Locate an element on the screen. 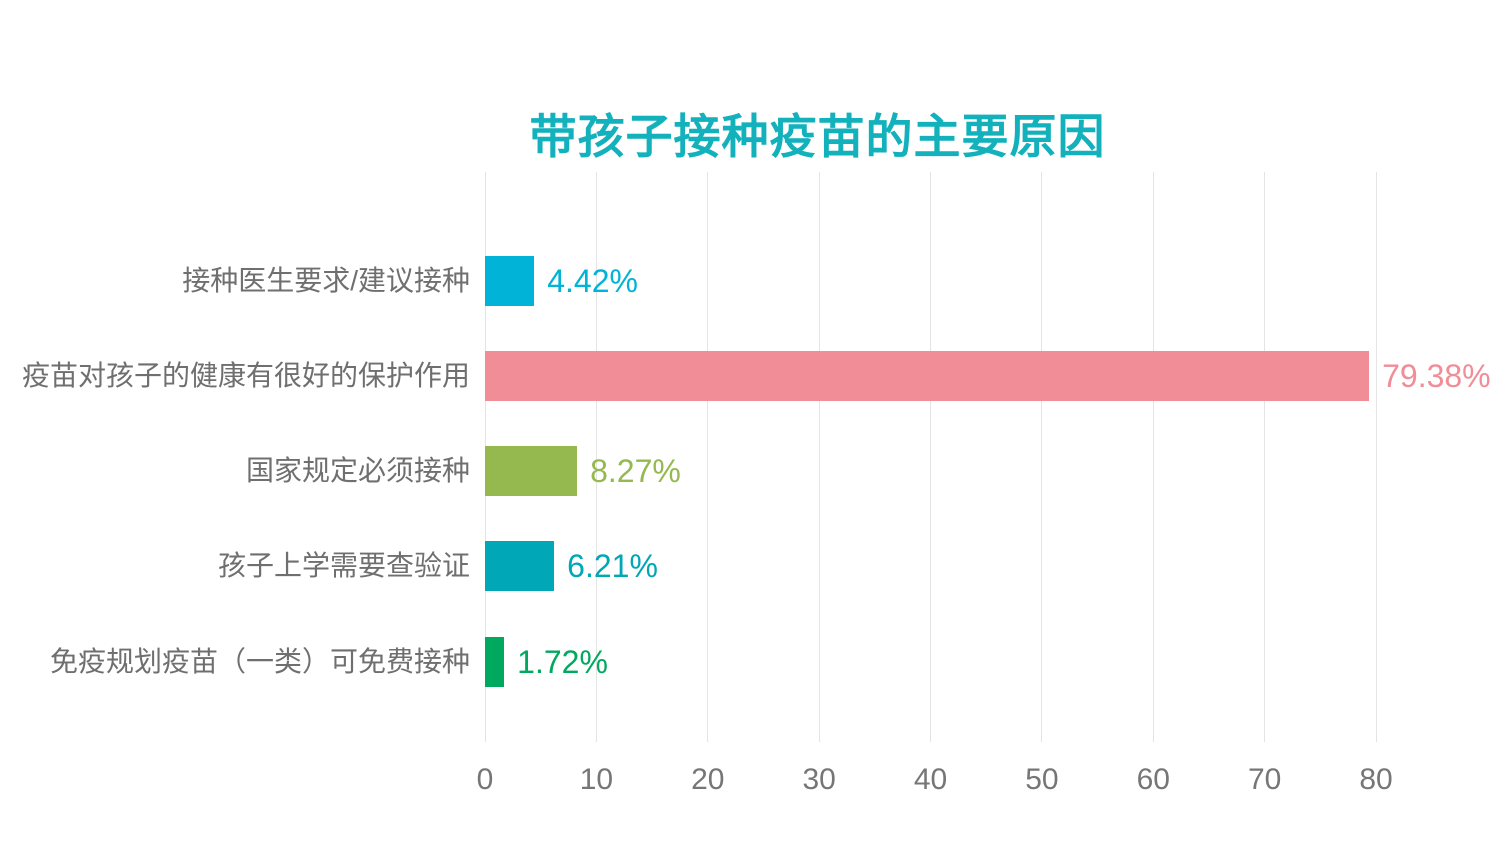  x-axis-tick-label: 40 is located at coordinates (930, 779).